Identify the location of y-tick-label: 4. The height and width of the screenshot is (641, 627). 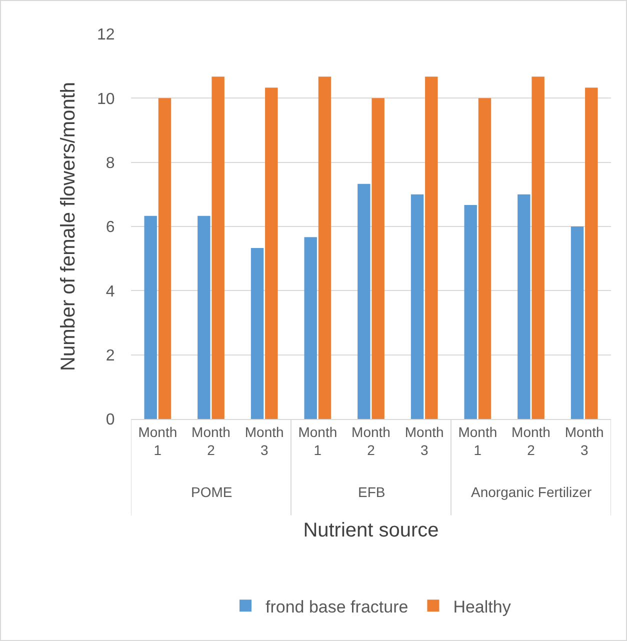
(110, 291).